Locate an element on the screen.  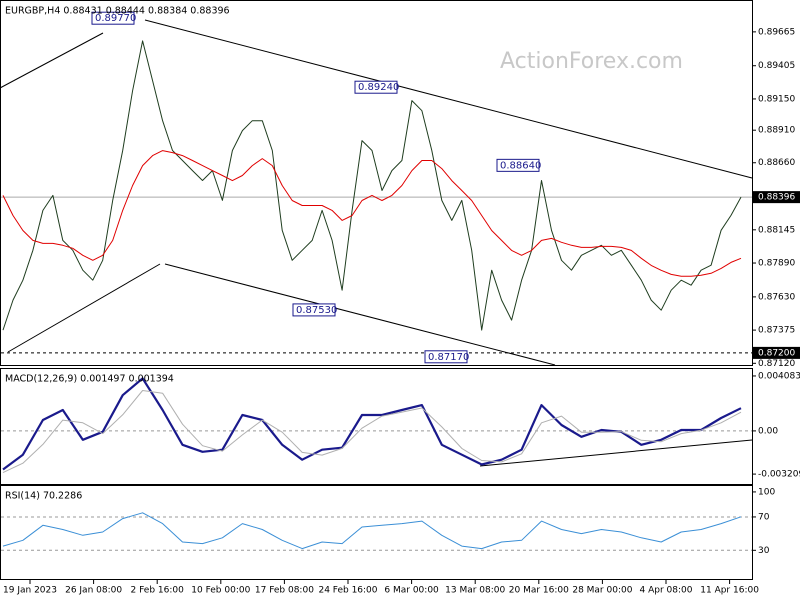
last-price-box is located at coordinates (776, 197).